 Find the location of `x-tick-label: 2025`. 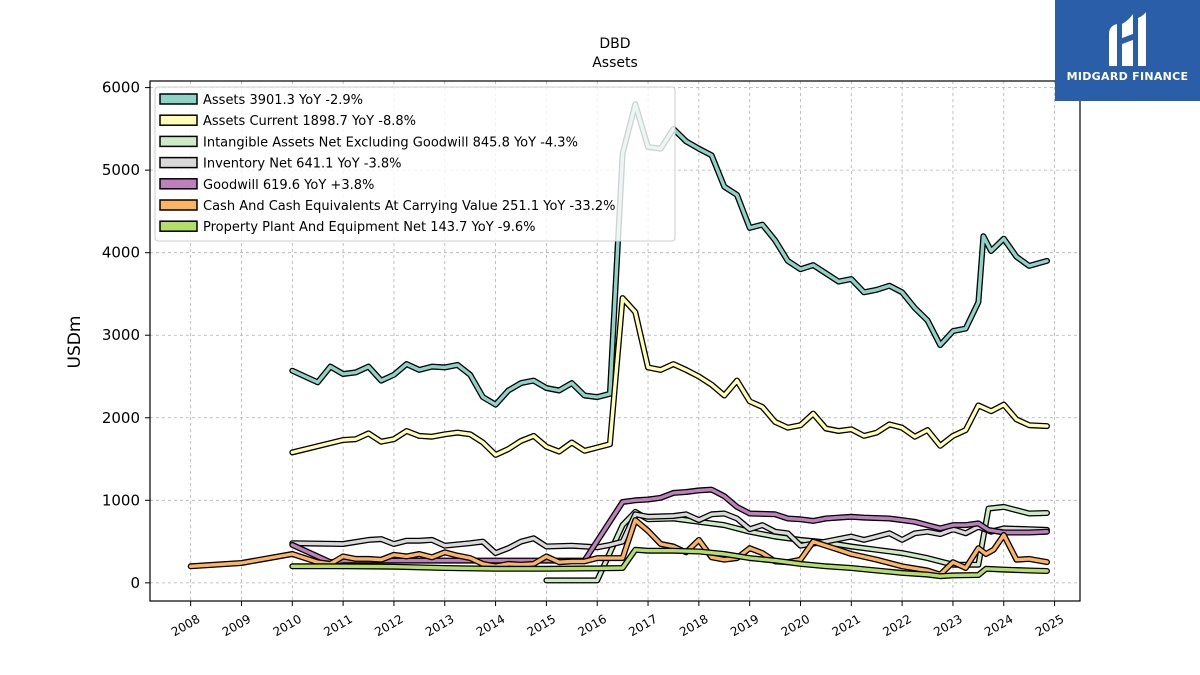

x-tick-label: 2025 is located at coordinates (1049, 625).